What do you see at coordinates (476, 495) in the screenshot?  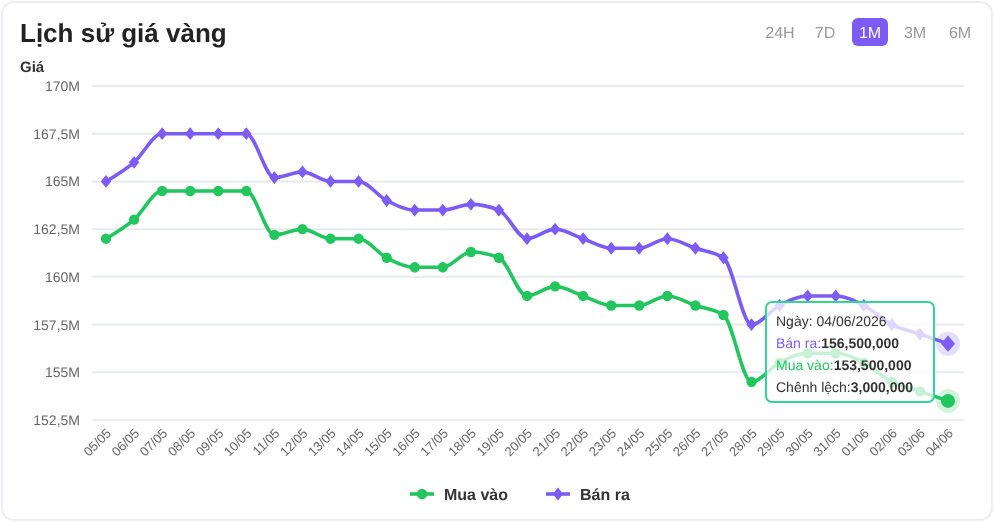 I see `legend-label: Mua vào` at bounding box center [476, 495].